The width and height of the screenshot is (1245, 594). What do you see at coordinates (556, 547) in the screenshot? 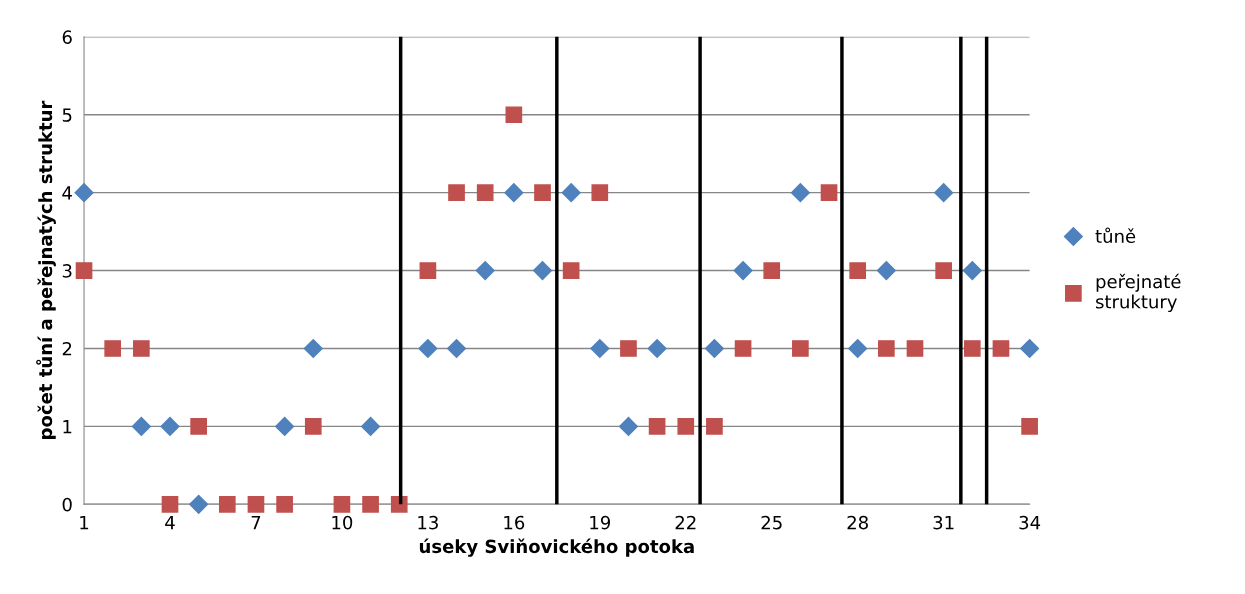
I see `x-axis-title: úseky Sviňovického potoka` at bounding box center [556, 547].